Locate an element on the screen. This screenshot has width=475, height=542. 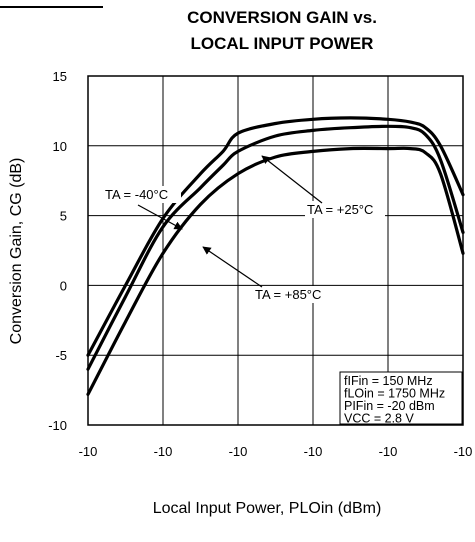
y-tick-label-5: -10 is located at coordinates (57, 425).